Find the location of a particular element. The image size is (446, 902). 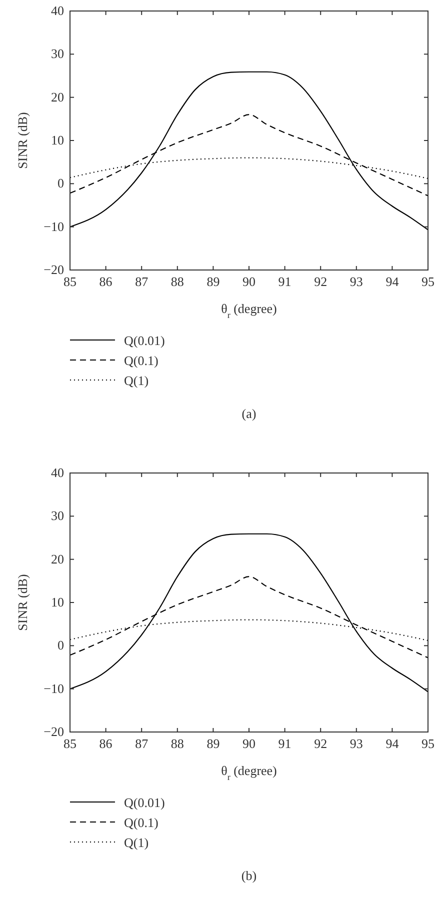

text: (a) is located at coordinates (249, 413).